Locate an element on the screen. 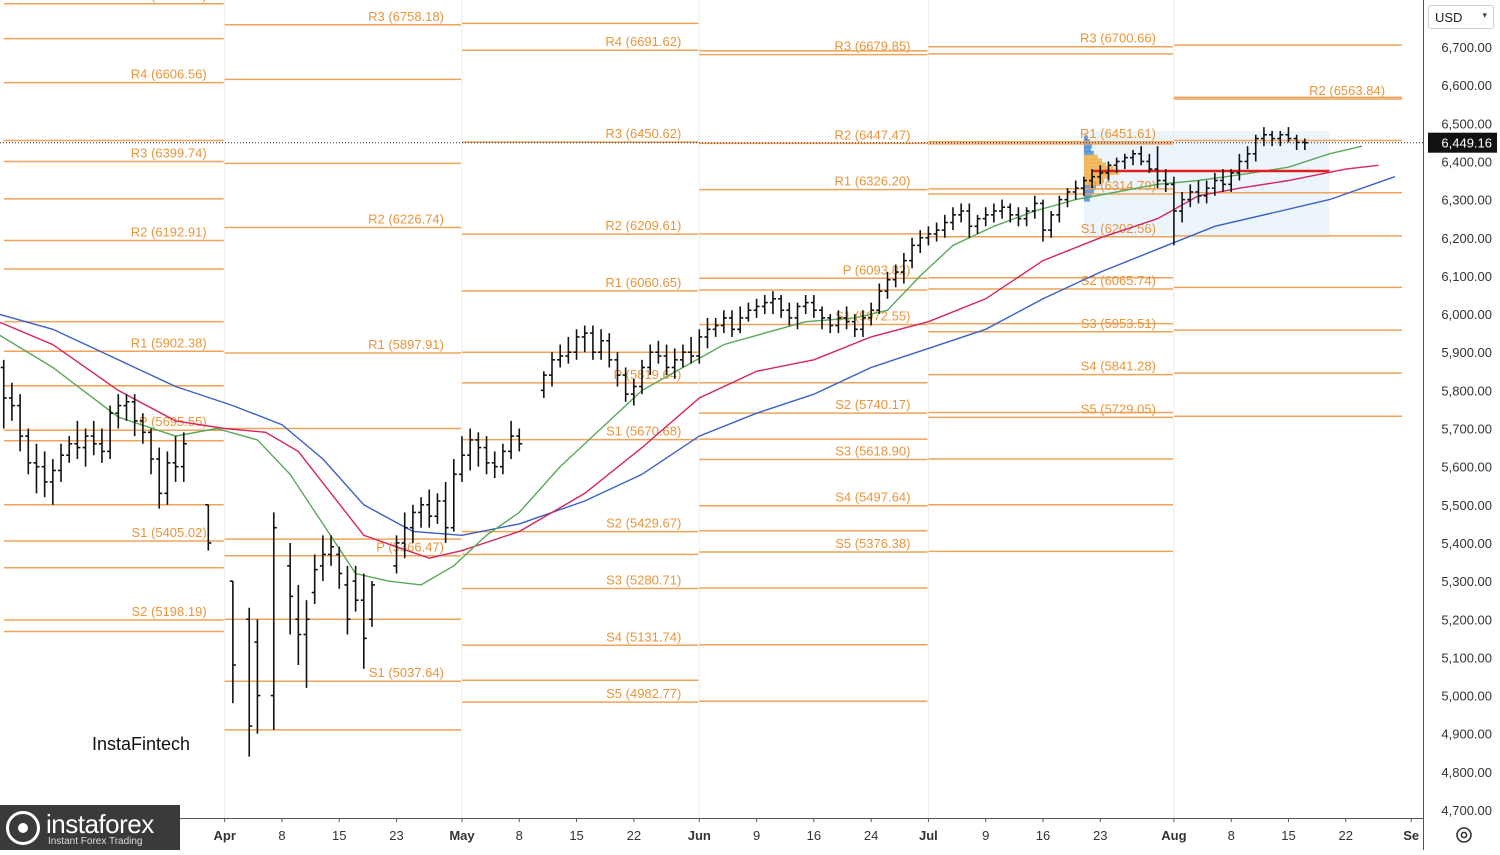 This screenshot has width=1500, height=855. pivot-label: S3 (5953.51) is located at coordinates (1118, 323).